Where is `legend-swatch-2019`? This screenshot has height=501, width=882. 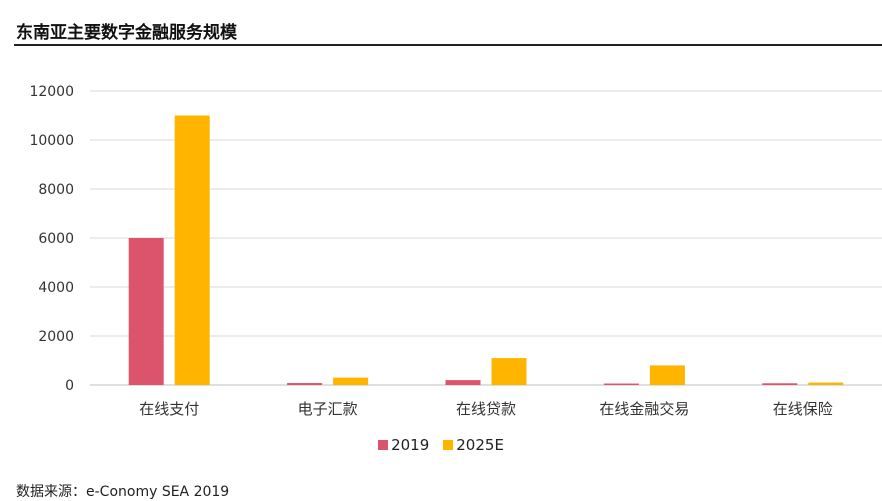
legend-swatch-2019 is located at coordinates (383, 445).